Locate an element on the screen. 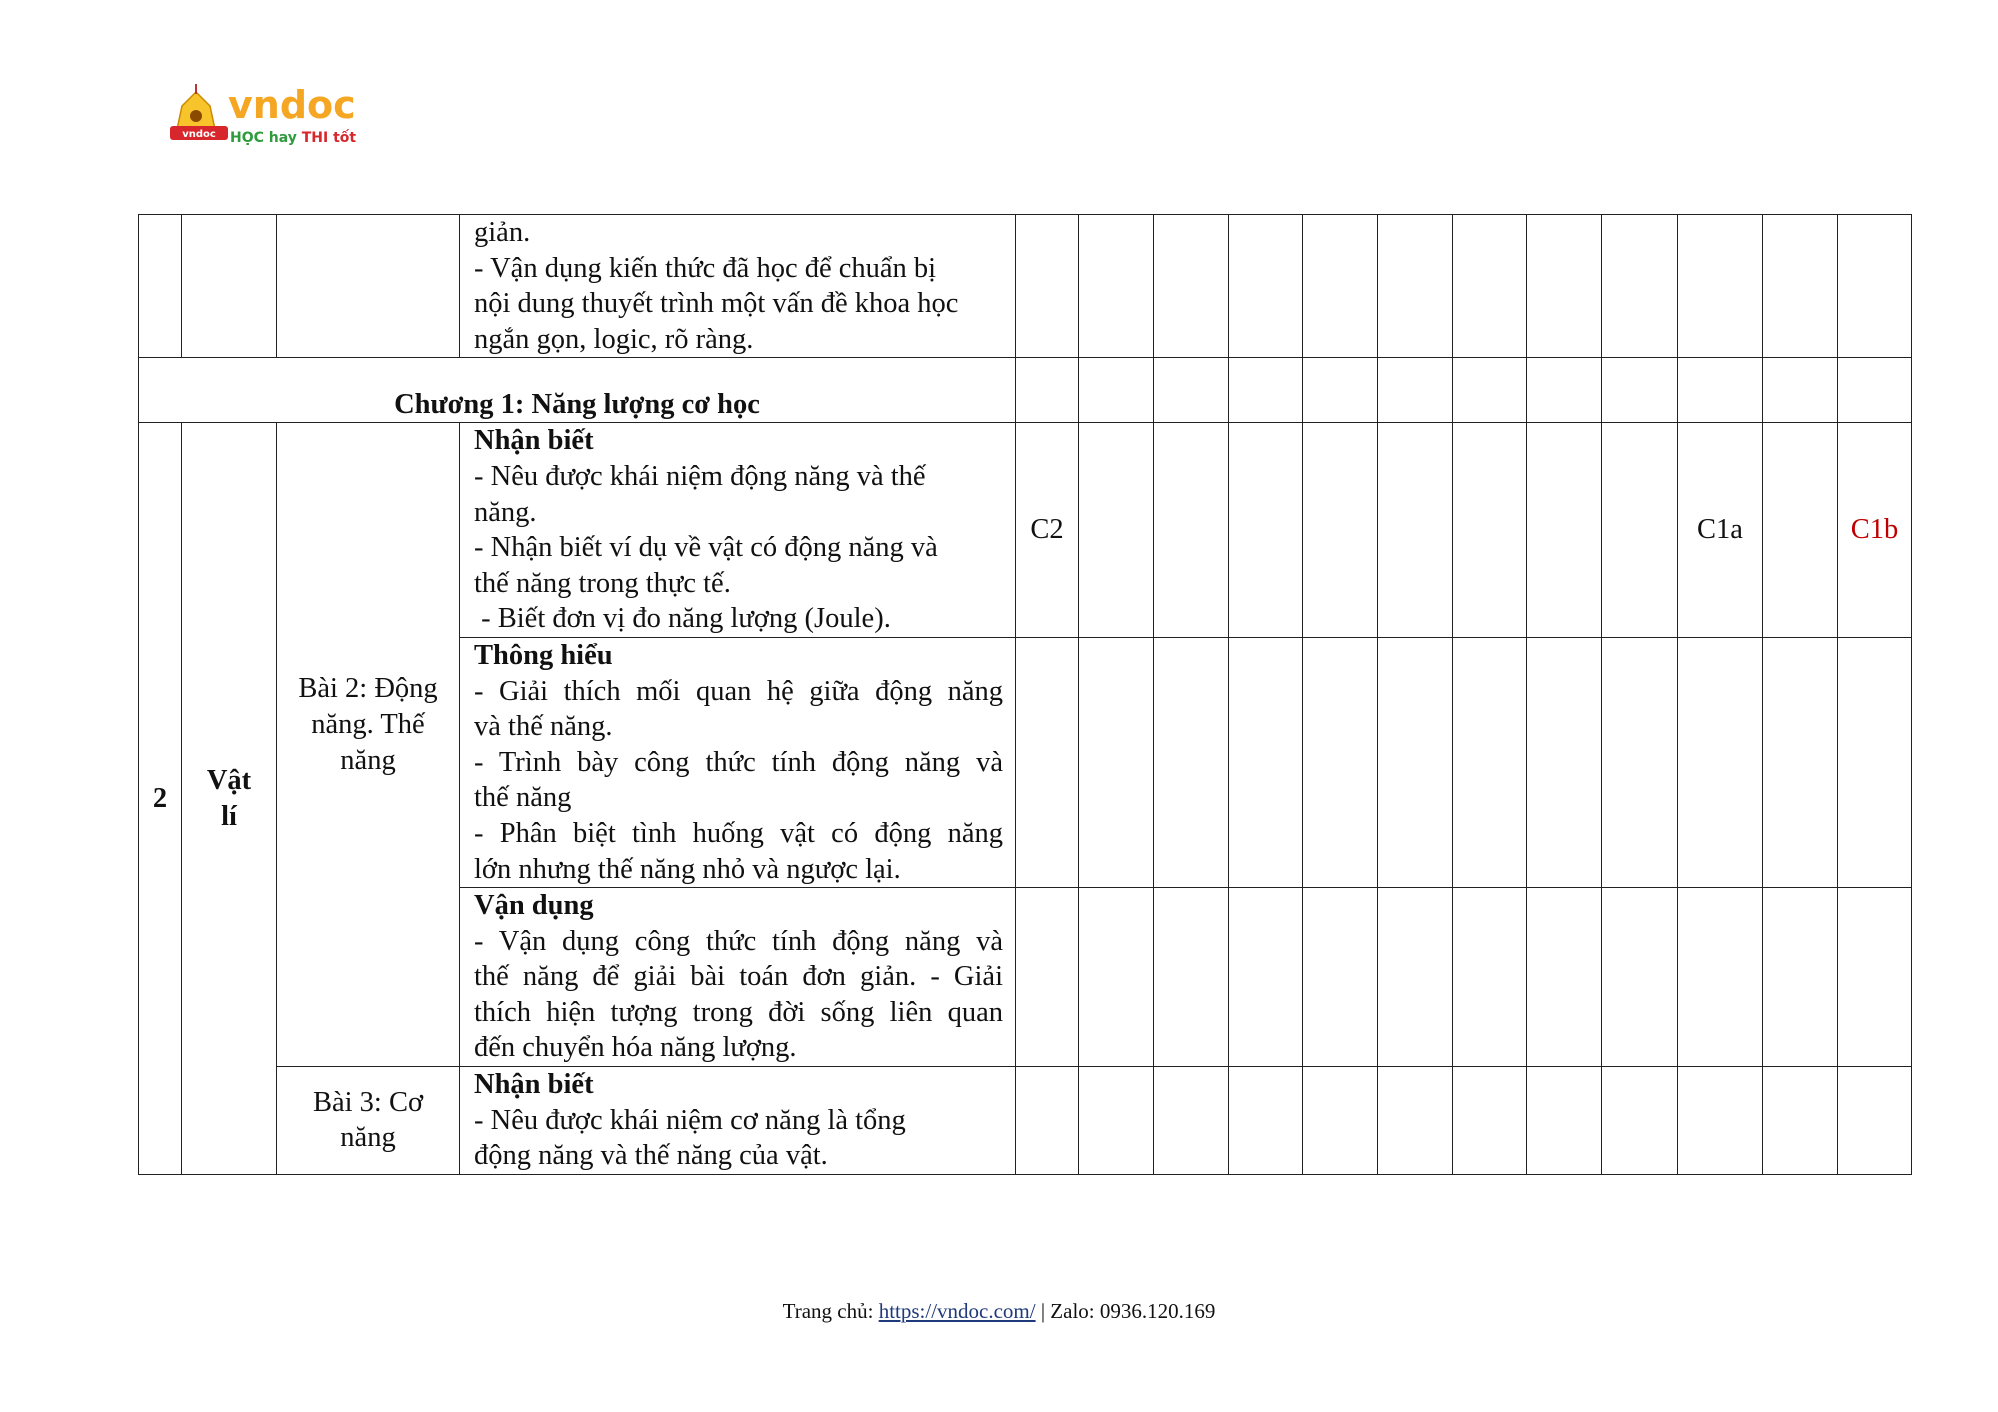 The image size is (1998, 1412). requirement-line: ngắn gọn, logic, rõ ràng. is located at coordinates (614, 339).